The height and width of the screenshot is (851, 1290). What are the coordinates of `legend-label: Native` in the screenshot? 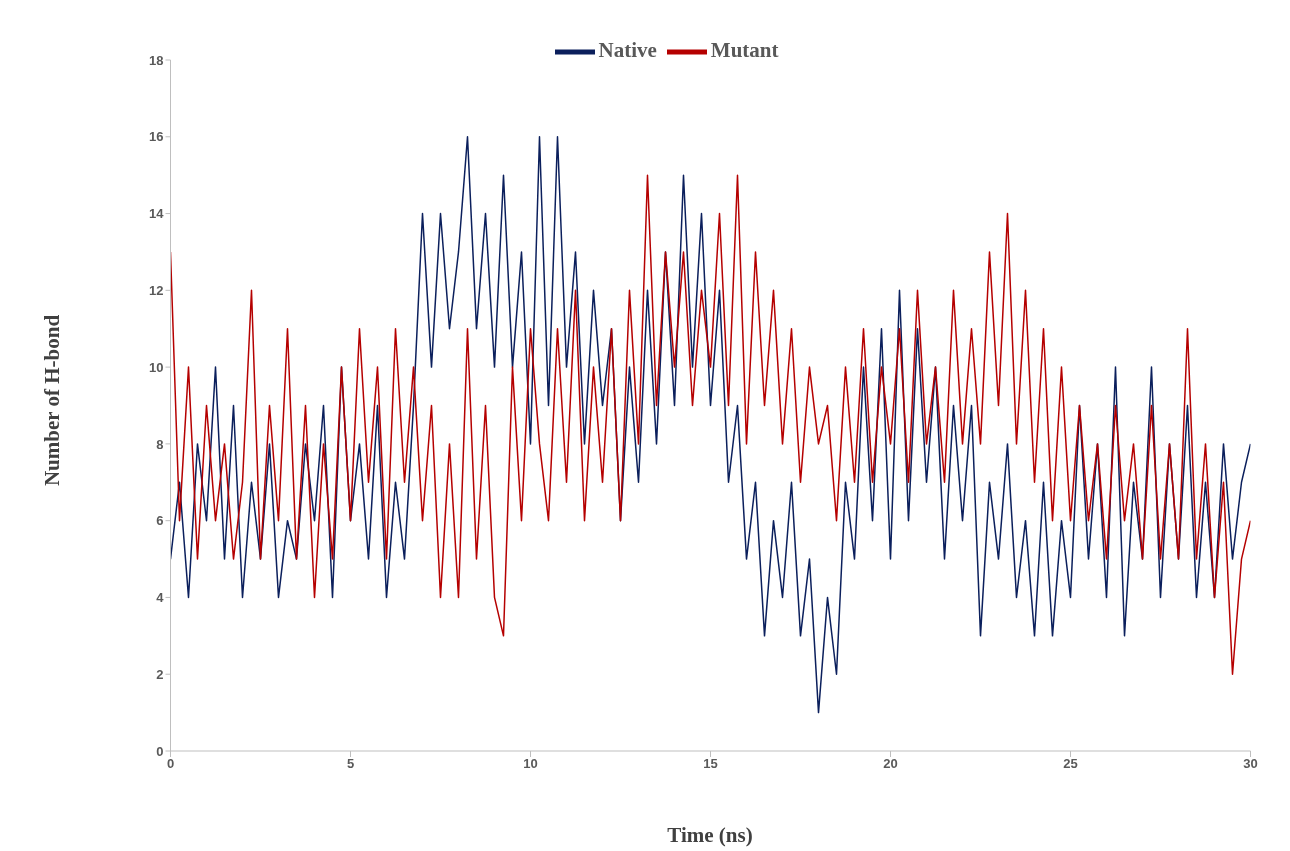 It's located at (627, 49).